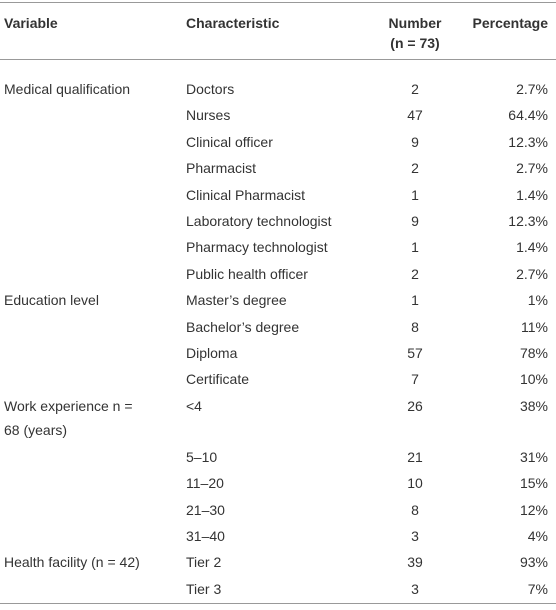 The image size is (556, 610). I want to click on percentage-cell: 78%, so click(533, 353).